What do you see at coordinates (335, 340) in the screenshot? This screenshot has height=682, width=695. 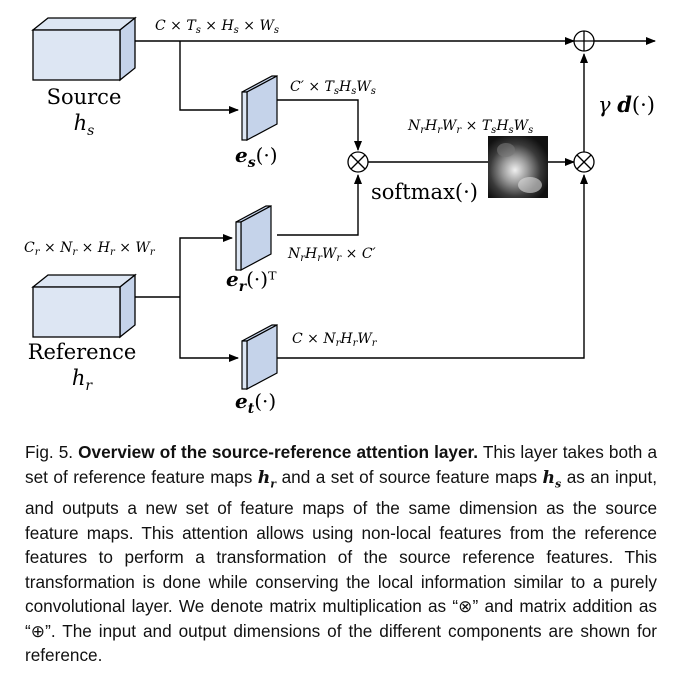 I see `dim-et-out: C × NrHrWr` at bounding box center [335, 340].